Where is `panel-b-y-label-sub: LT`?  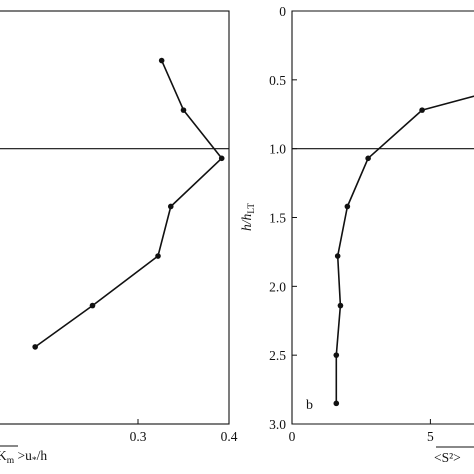
panel-b-y-label-sub: LT is located at coordinates (252, 208).